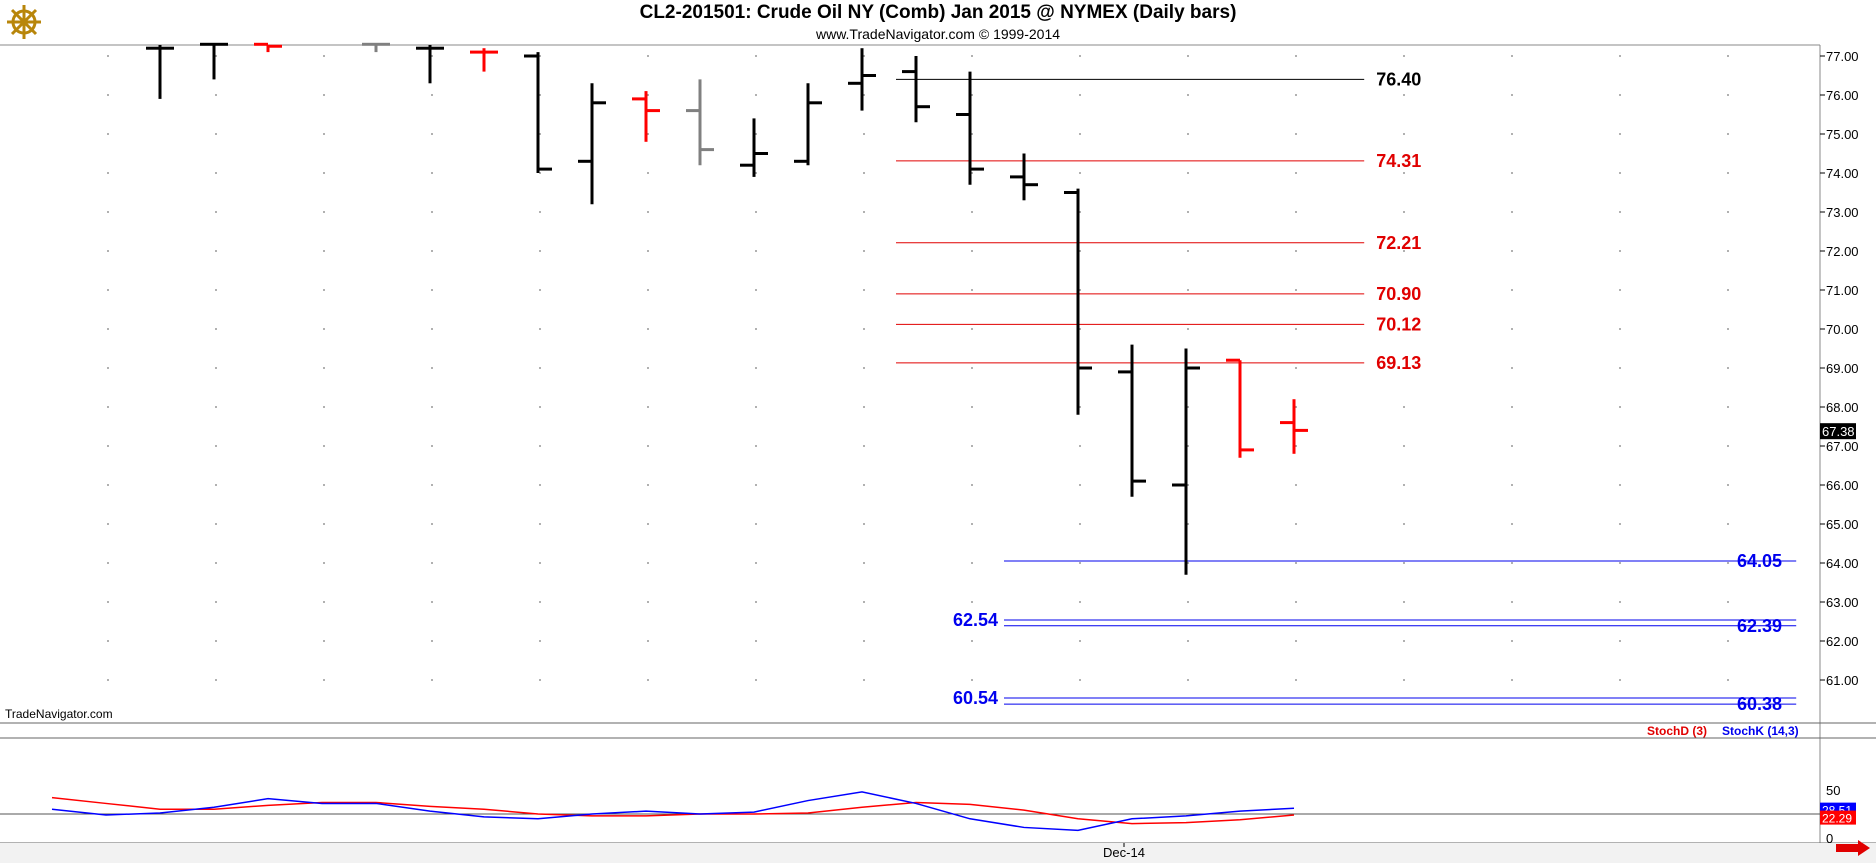 The height and width of the screenshot is (863, 1876). I want to click on level-label: 70.12, so click(1398, 324).